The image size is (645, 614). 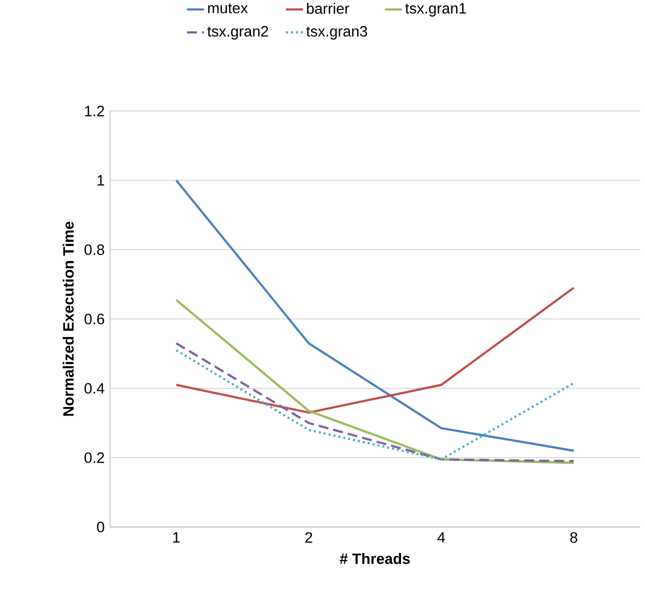 I want to click on legend-label: tsx.gran3, so click(x=337, y=33).